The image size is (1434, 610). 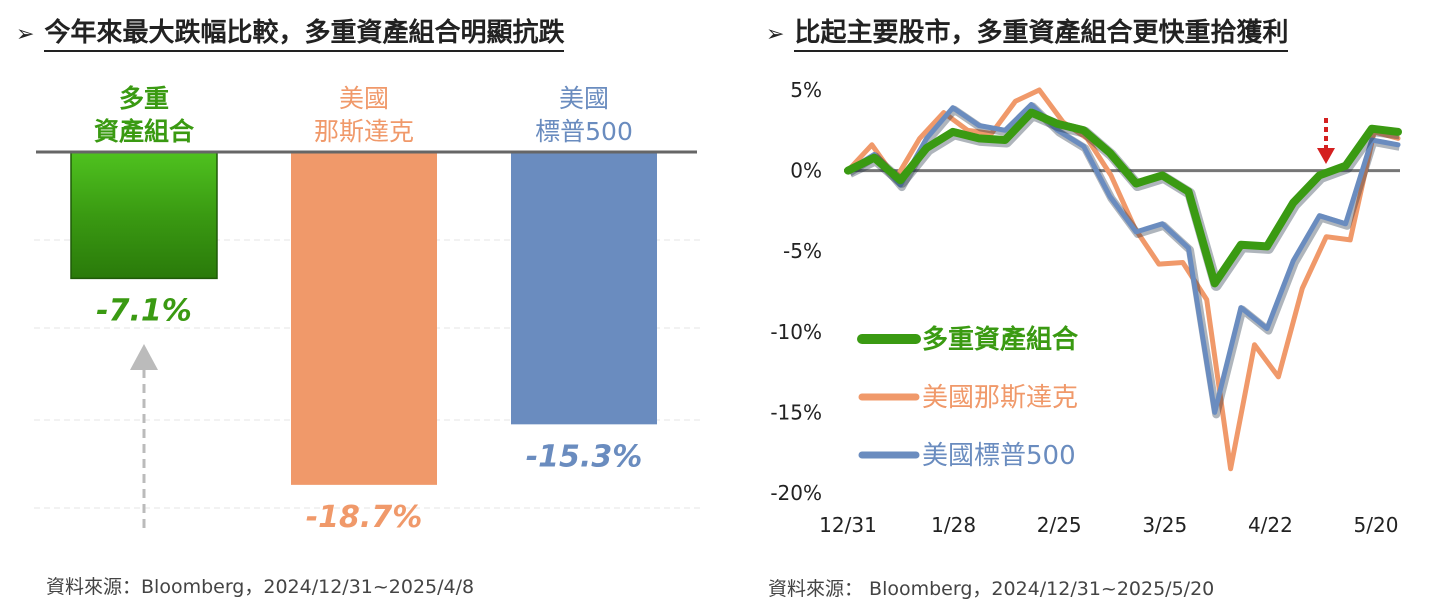 I want to click on y-tick-label: -10%, so click(x=796, y=332).